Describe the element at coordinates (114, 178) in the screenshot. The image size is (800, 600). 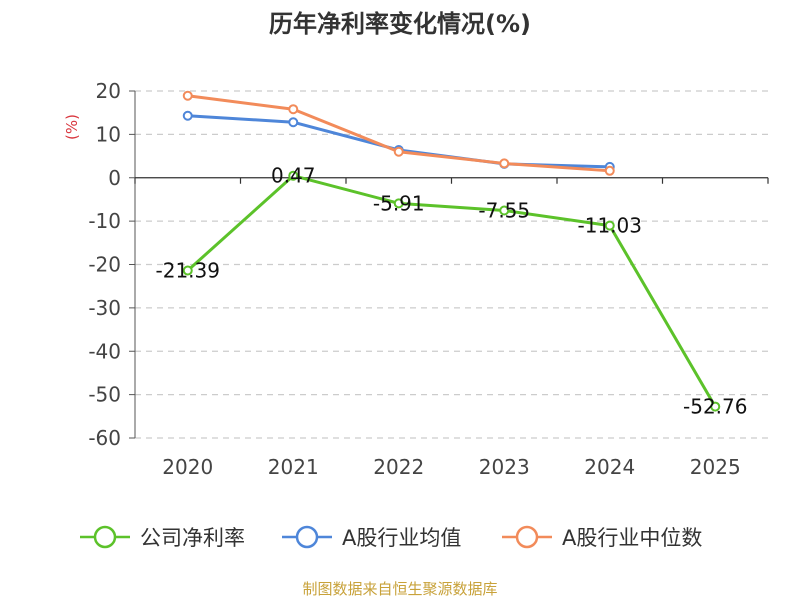
I see `y-tick-label: 0` at that location.